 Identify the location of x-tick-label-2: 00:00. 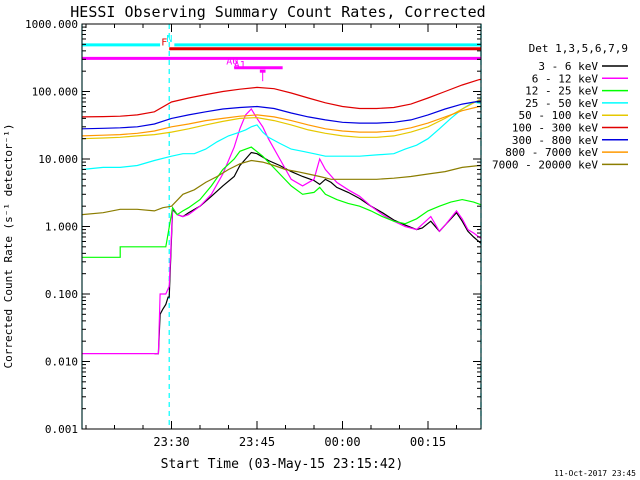
(342, 442).